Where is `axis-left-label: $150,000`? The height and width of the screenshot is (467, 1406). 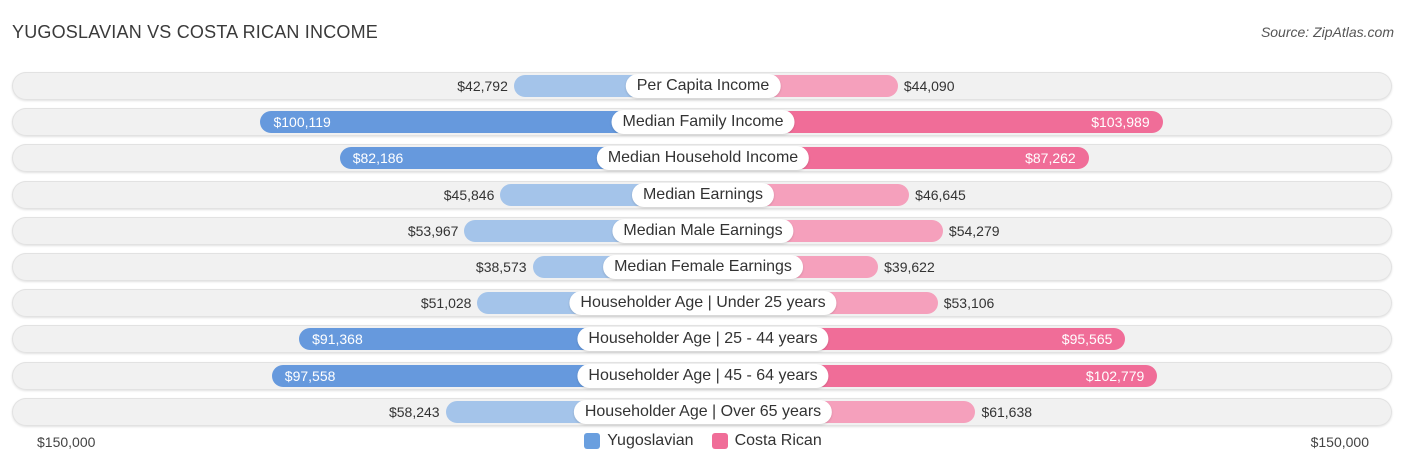
axis-left-label: $150,000 is located at coordinates (66, 442).